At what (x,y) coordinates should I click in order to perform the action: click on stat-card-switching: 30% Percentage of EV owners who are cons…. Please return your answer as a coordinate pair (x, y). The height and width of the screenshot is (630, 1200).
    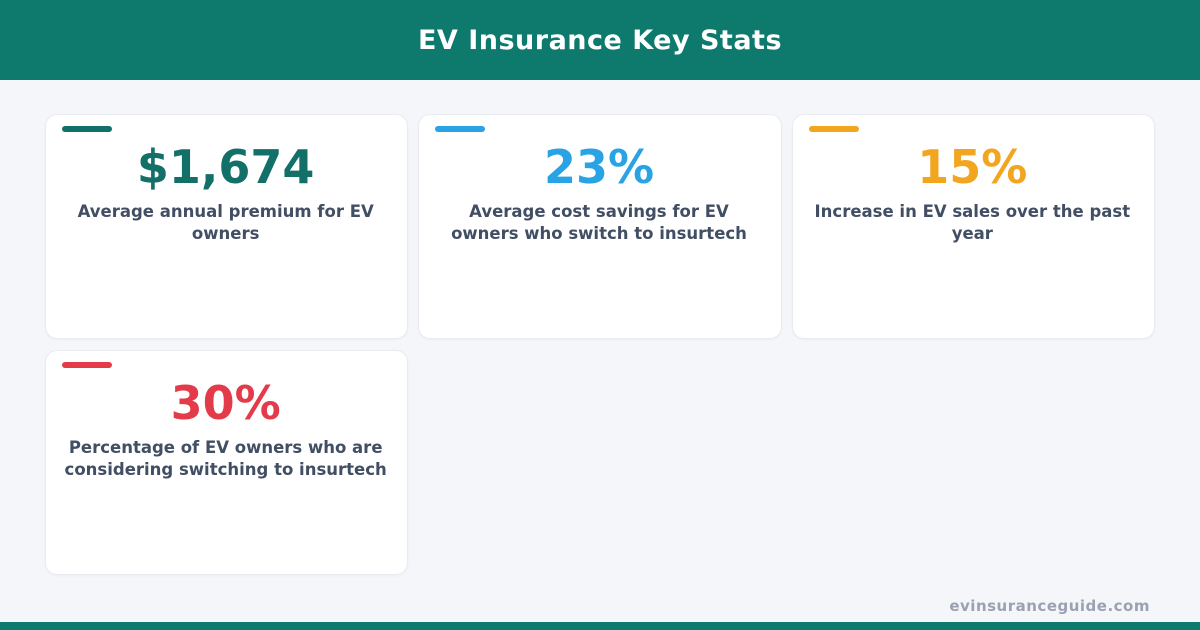
    Looking at the image, I should click on (227, 462).